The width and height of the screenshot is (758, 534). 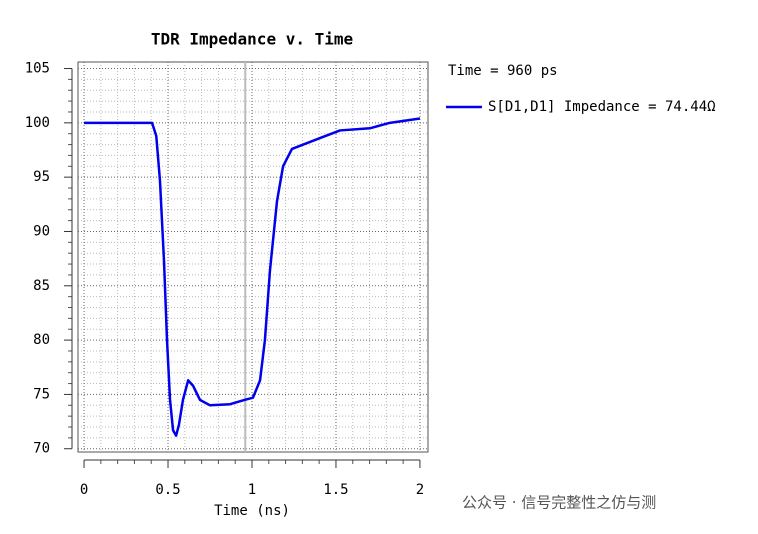 What do you see at coordinates (41, 449) in the screenshot?
I see `y-tick-label: 70` at bounding box center [41, 449].